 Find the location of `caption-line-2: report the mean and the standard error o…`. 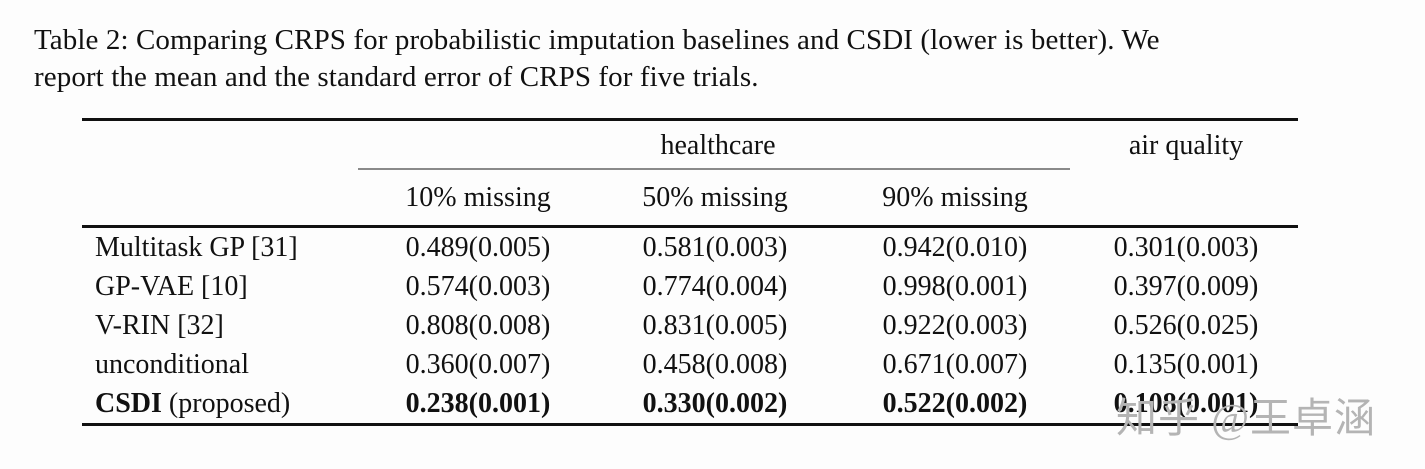

caption-line-2: report the mean and the standard error o… is located at coordinates (396, 77).